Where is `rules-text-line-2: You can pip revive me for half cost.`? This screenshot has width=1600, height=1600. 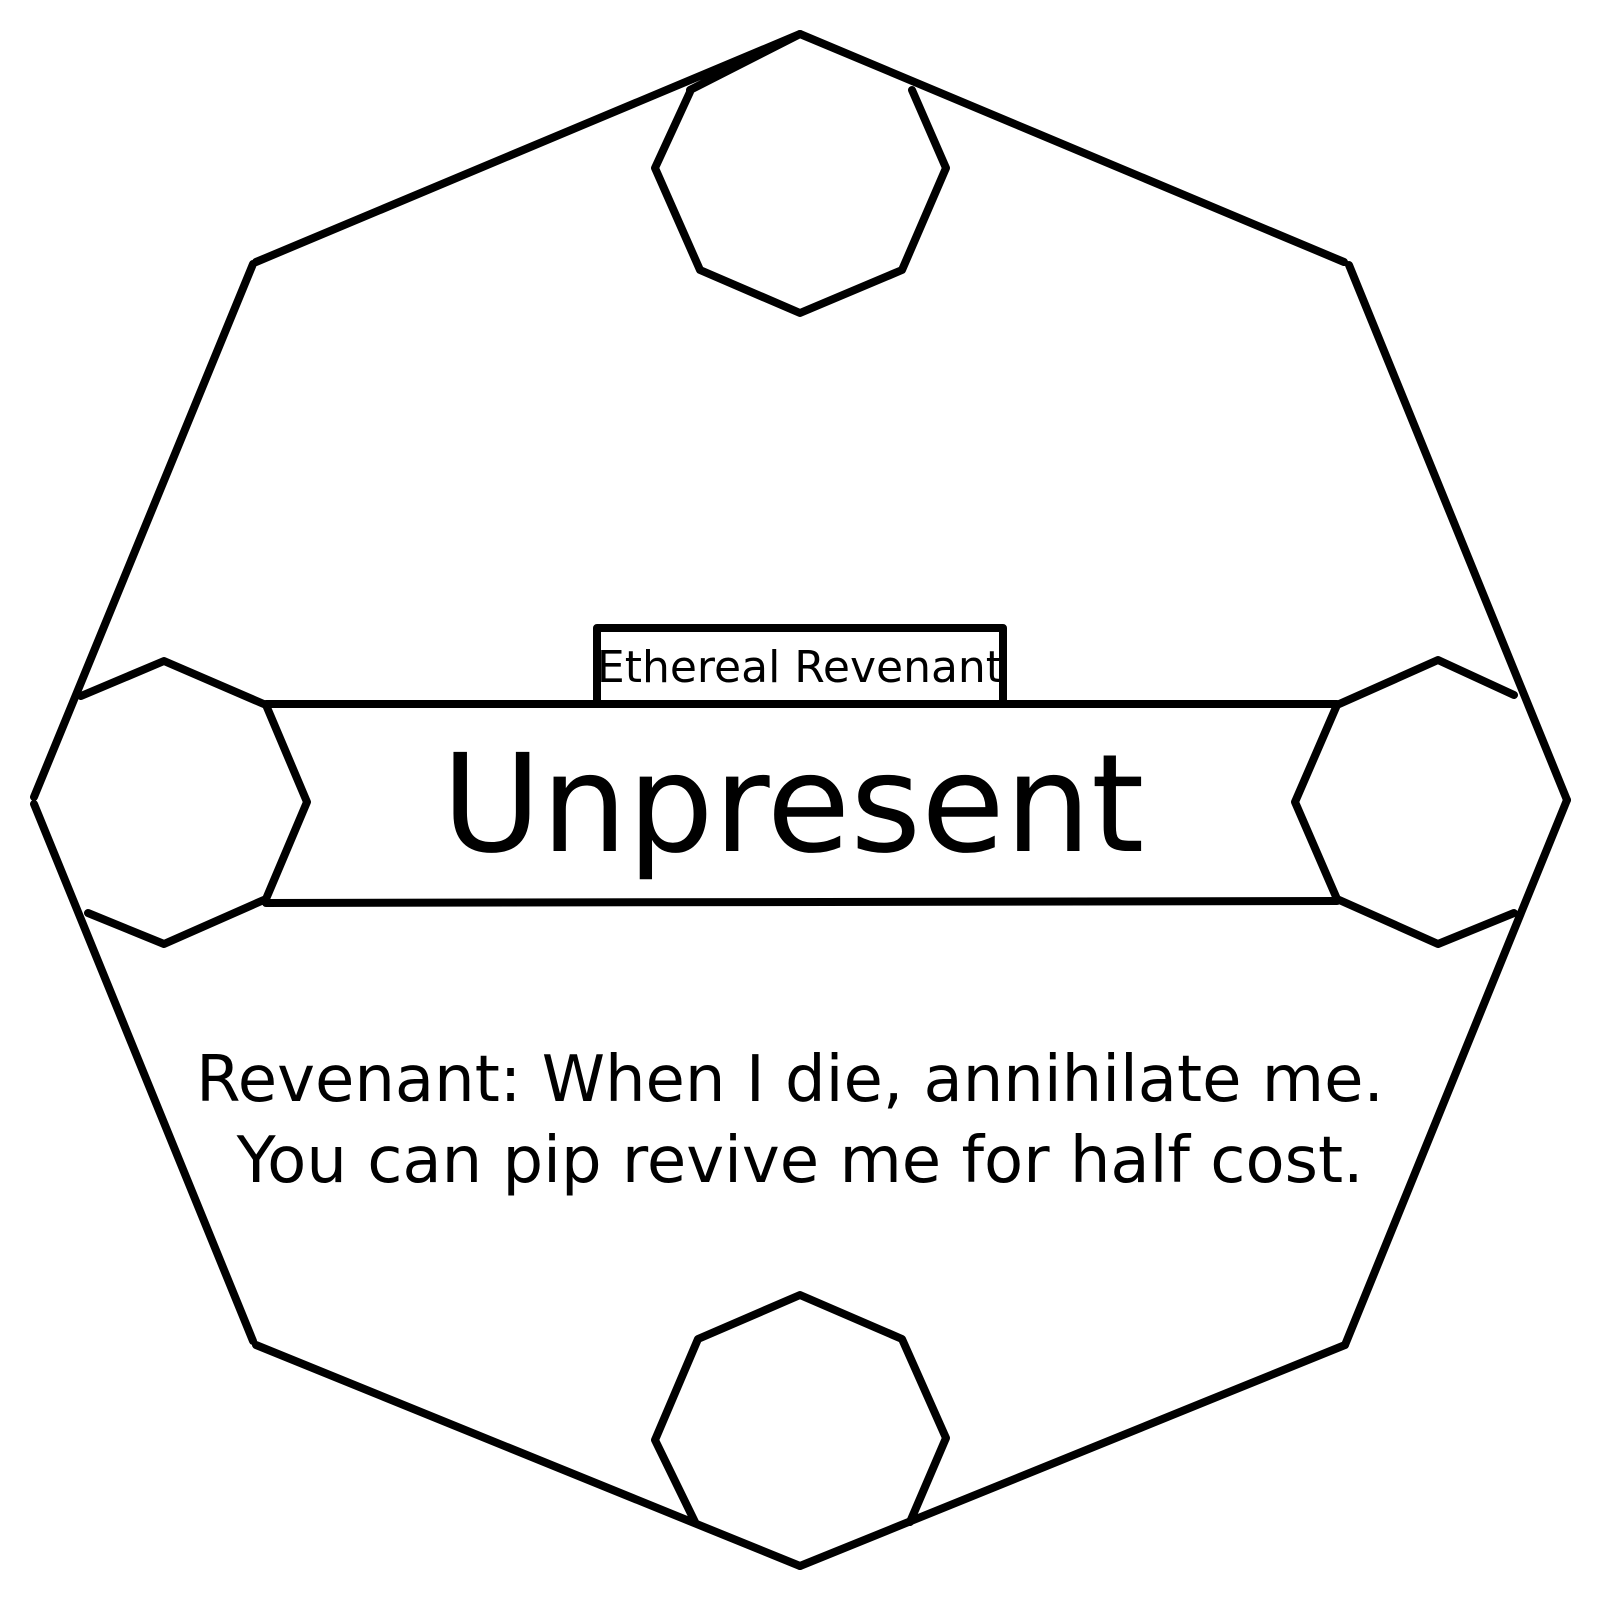
rules-text-line-2: You can pip revive me for half cost. is located at coordinates (800, 1161).